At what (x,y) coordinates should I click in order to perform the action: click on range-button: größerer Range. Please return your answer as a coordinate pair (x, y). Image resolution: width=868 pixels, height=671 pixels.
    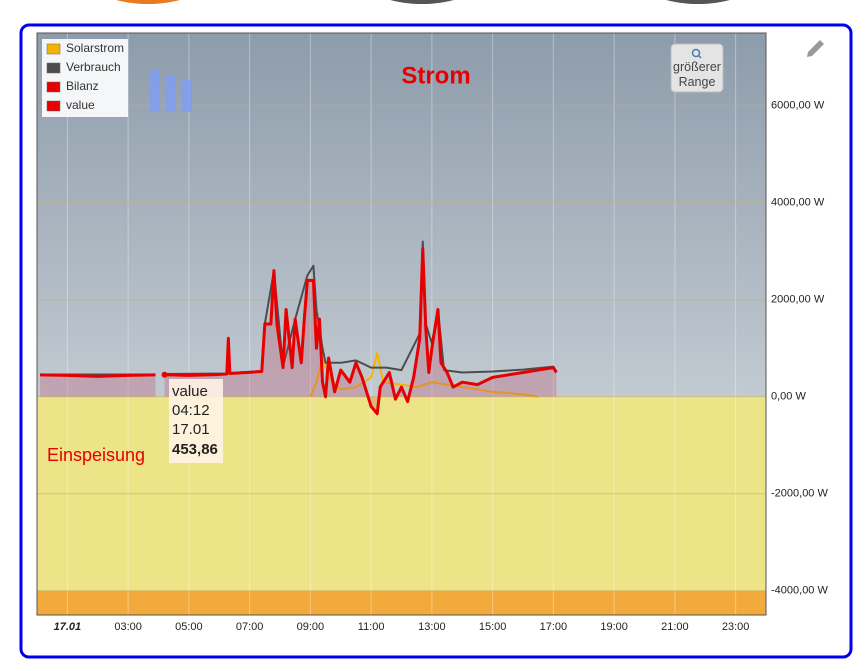
    Looking at the image, I should click on (697, 68).